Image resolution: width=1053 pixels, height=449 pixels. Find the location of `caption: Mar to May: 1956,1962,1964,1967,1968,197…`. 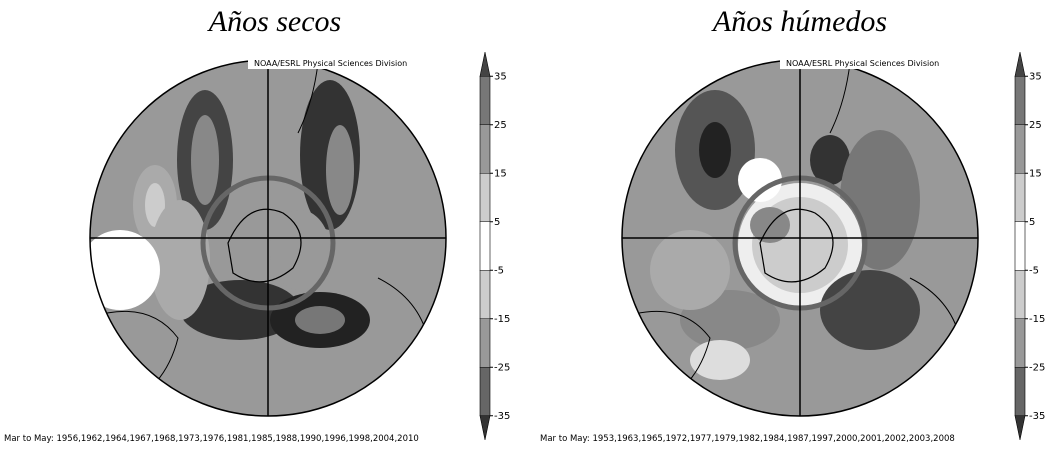

caption: Mar to May: 1956,1962,1964,1967,1968,197… is located at coordinates (211, 439).